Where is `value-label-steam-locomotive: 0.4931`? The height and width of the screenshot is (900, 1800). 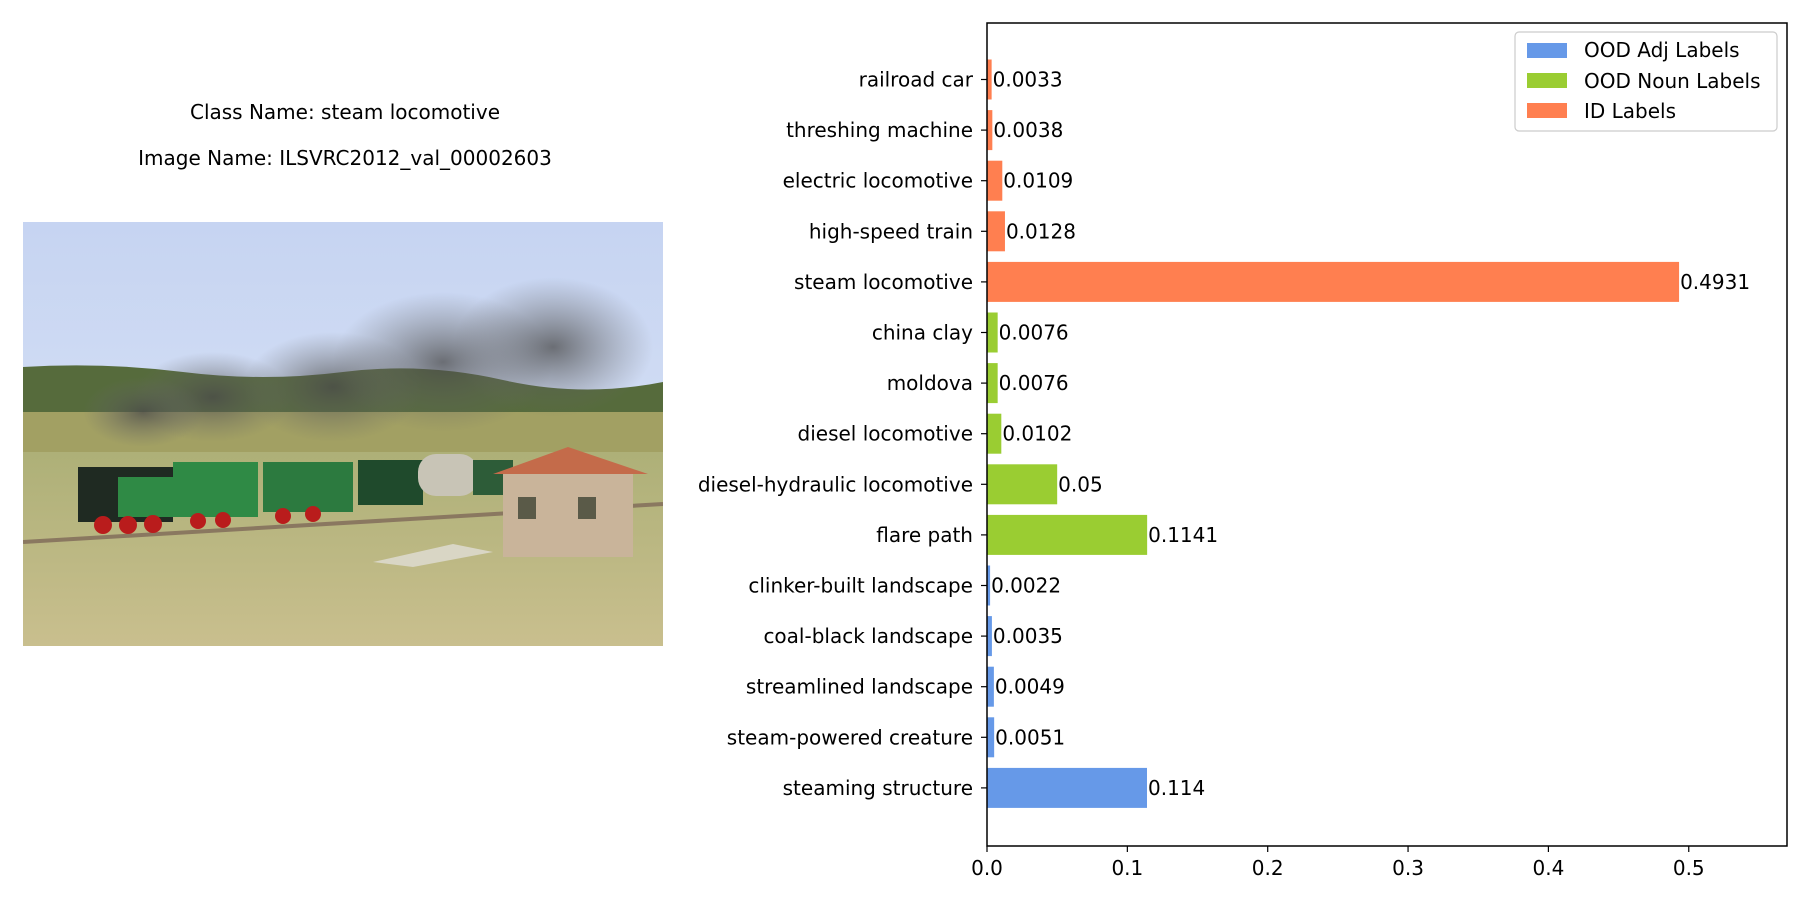 value-label-steam-locomotive: 0.4931 is located at coordinates (1715, 282).